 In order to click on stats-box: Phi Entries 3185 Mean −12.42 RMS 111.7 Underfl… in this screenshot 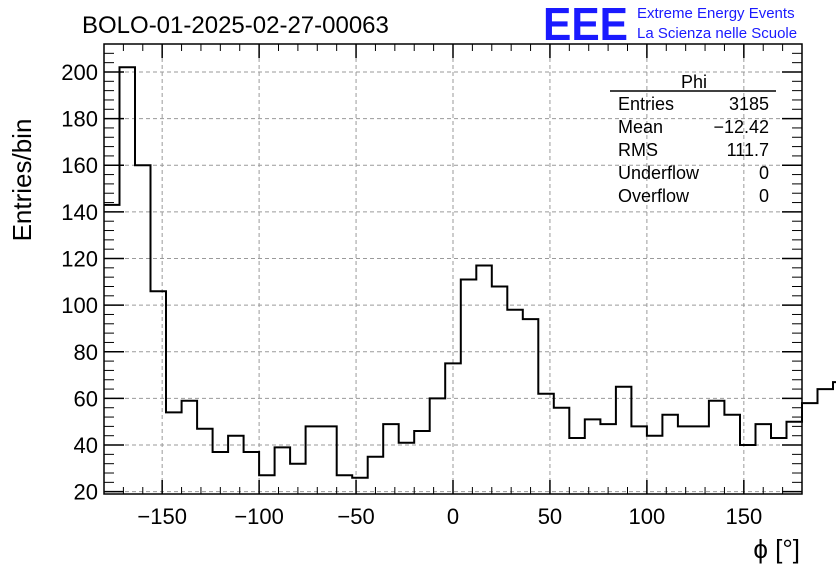, I will do `click(693, 139)`.